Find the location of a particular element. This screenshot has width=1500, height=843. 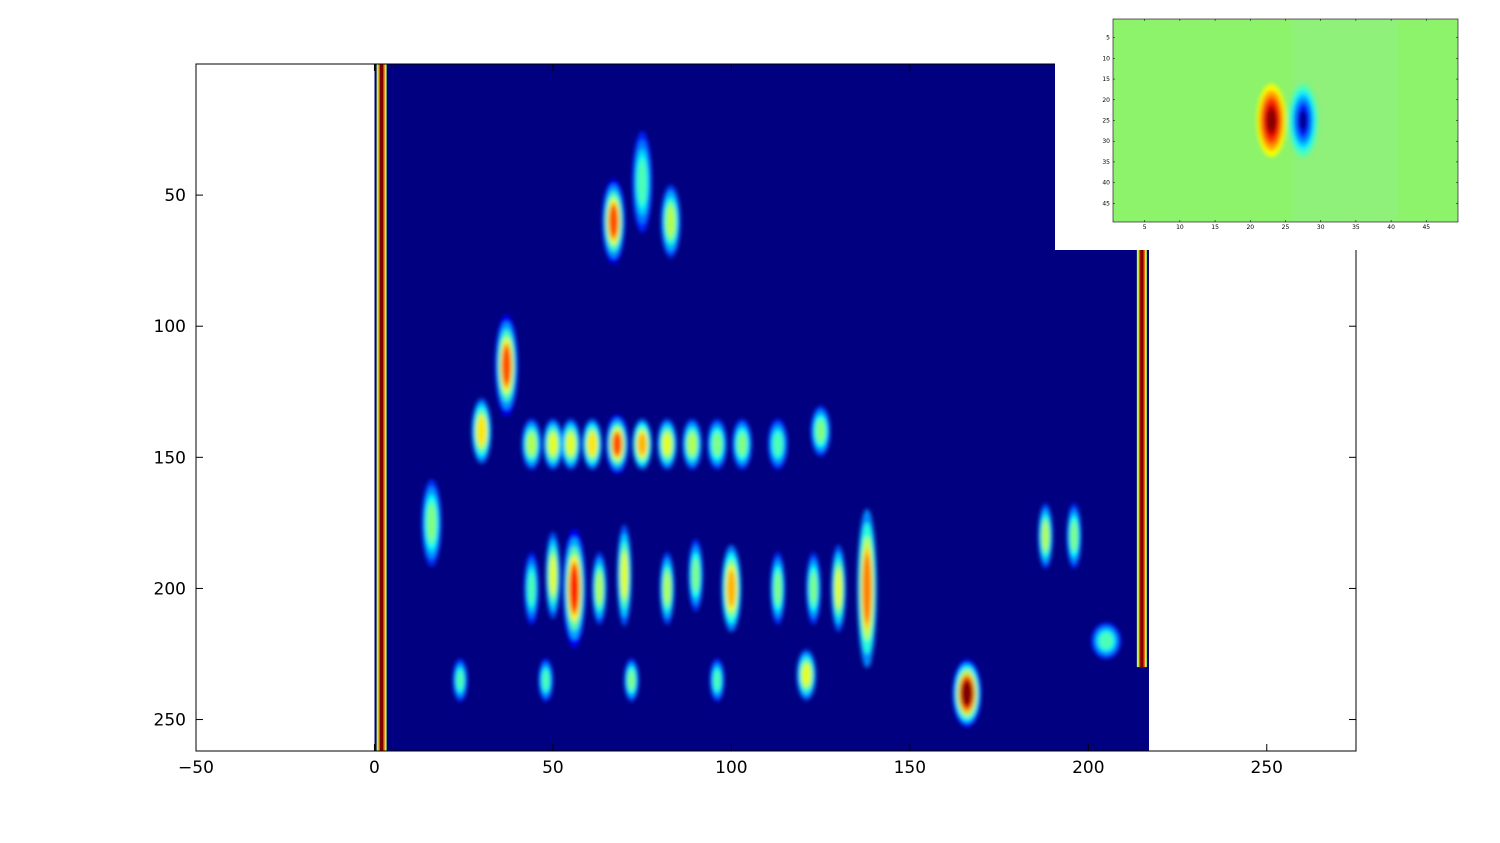

inset-x-tick-label: 5 is located at coordinates (1145, 227).